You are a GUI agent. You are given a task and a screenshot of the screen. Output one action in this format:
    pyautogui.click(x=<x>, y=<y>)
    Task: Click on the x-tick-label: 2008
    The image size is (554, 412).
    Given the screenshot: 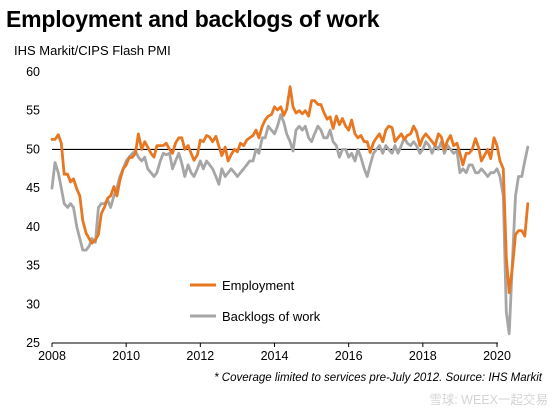 What is the action you would take?
    pyautogui.click(x=52, y=356)
    